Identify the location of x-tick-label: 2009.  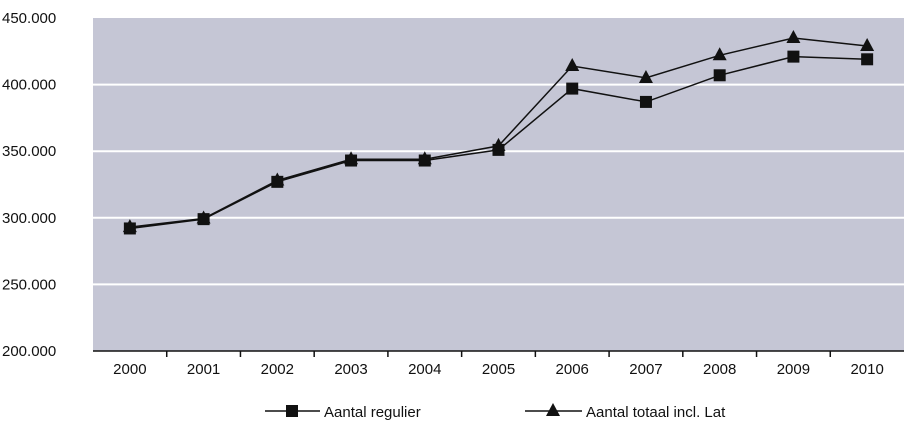
(793, 369).